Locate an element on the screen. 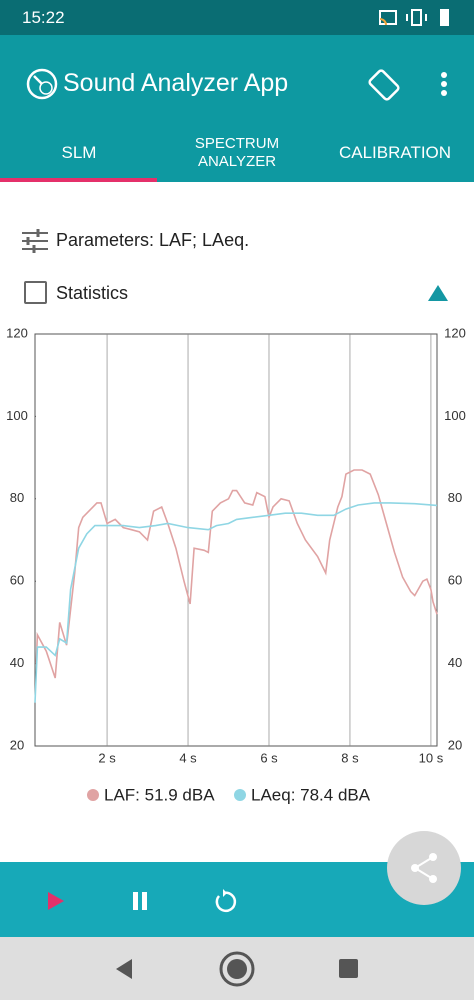 Image resolution: width=474 pixels, height=1000 pixels. tab-label: CALIBRATION is located at coordinates (395, 152).